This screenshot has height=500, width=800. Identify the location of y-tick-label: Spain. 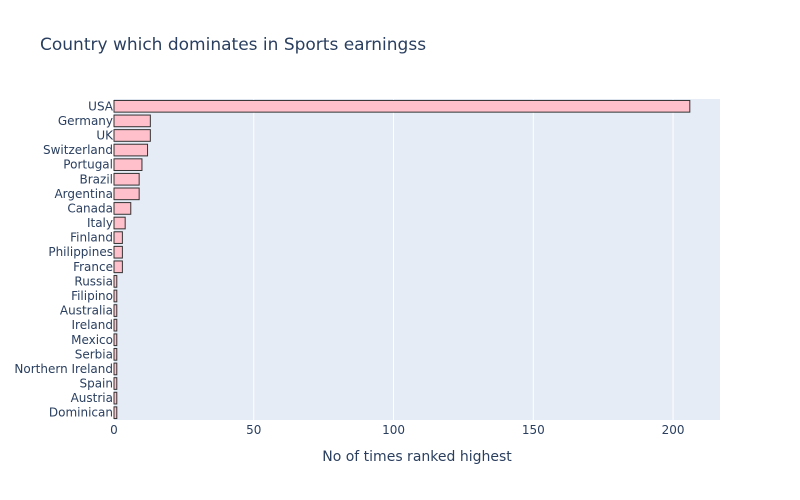
(96, 384).